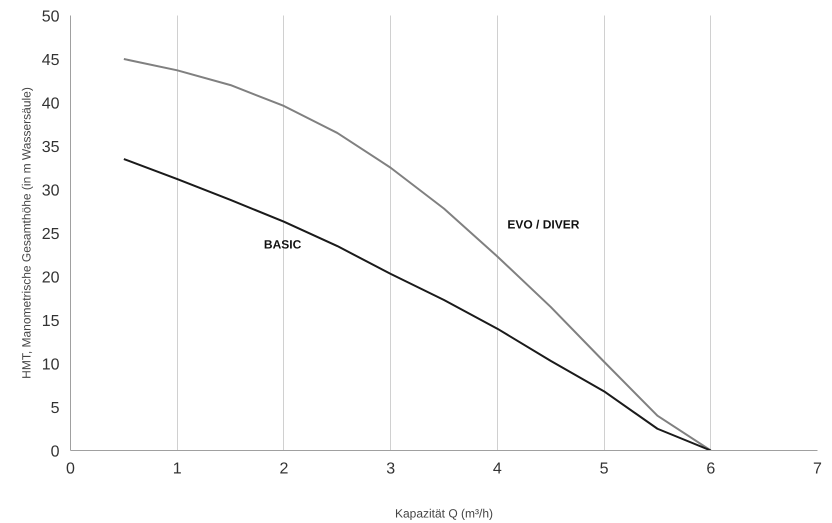  What do you see at coordinates (51, 321) in the screenshot?
I see `y-tick-label: 15` at bounding box center [51, 321].